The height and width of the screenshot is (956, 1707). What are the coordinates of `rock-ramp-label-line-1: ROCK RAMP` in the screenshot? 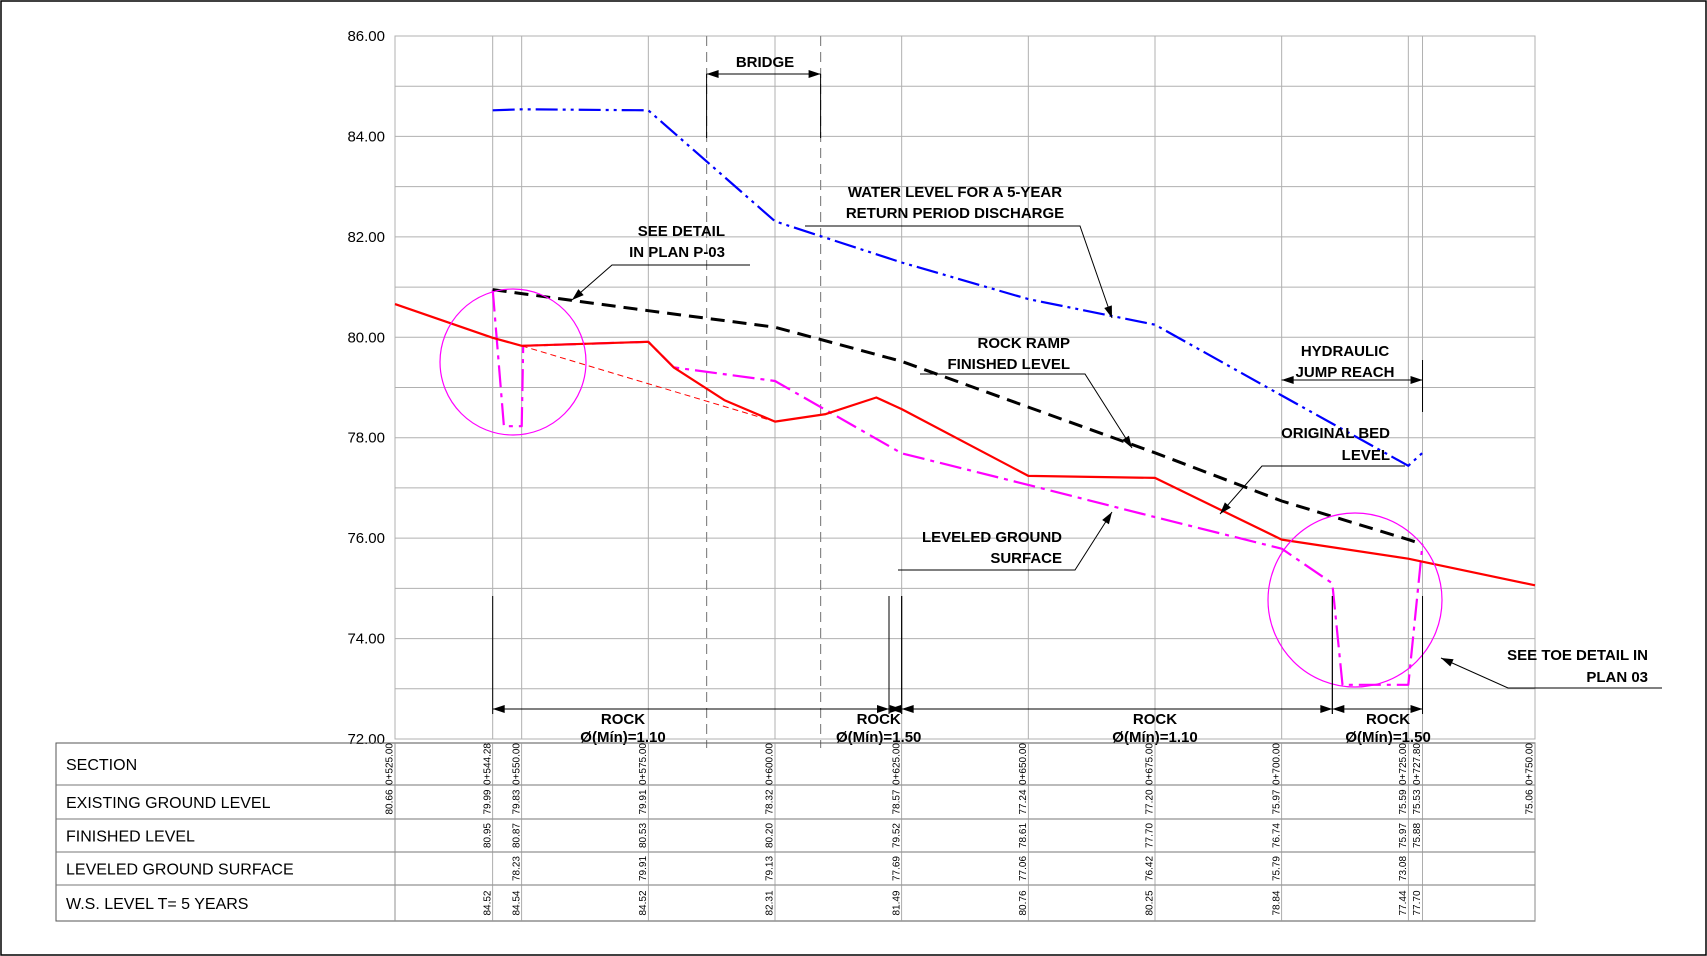 It's located at (1024, 343).